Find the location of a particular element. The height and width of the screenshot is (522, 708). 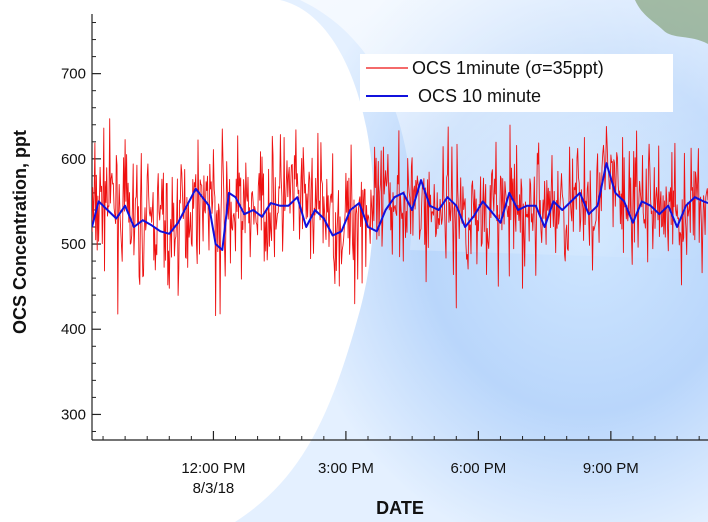

legend-label-1minute: OCS 1minute (σ=35ppt) is located at coordinates (508, 68).